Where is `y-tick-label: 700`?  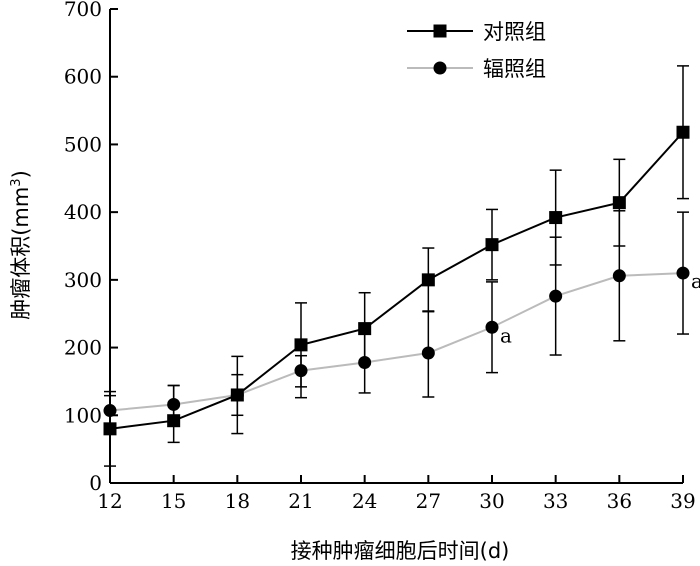
y-tick-label: 700 is located at coordinates (83, 10).